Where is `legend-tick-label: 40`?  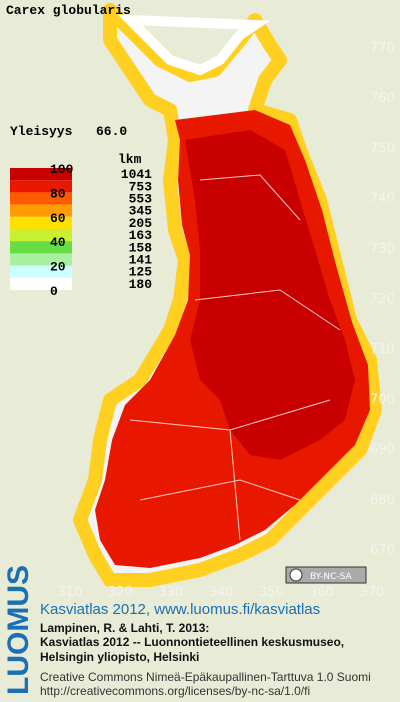
legend-tick-label: 40 is located at coordinates (58, 242).